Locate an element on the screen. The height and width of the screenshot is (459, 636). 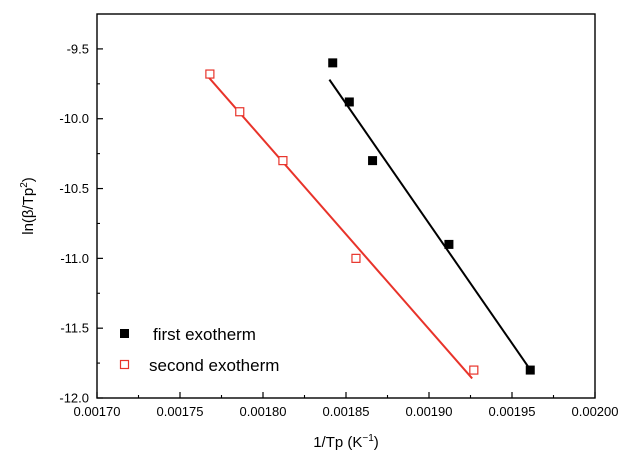
legend: first exotherm second exotherm is located at coordinates (199, 350).